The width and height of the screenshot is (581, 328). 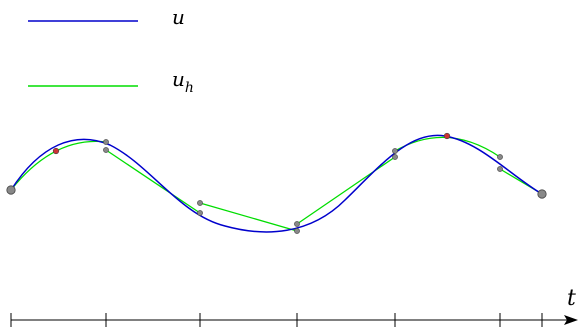 What do you see at coordinates (500, 157) in the screenshot?
I see `node-point-6a` at bounding box center [500, 157].